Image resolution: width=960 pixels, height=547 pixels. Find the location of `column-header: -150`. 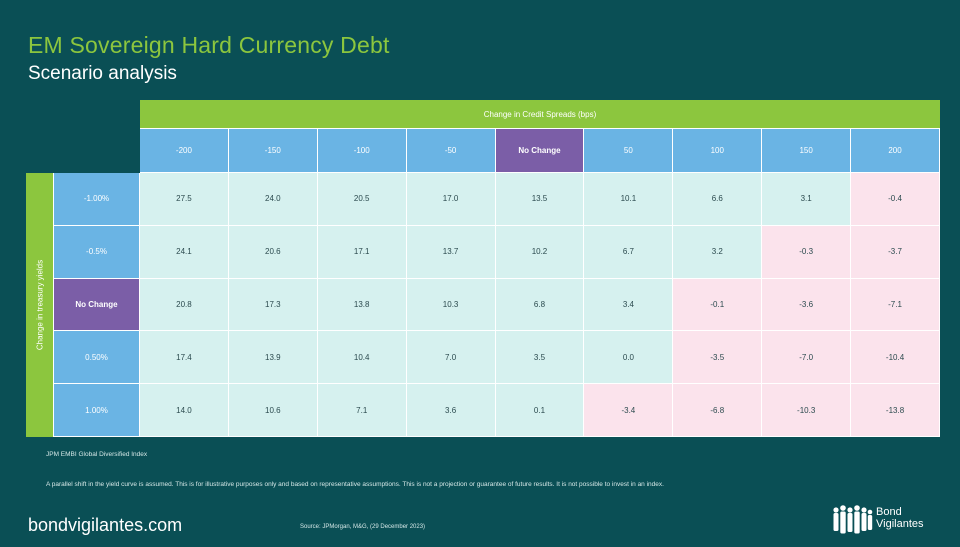

column-header: -150 is located at coordinates (273, 151).